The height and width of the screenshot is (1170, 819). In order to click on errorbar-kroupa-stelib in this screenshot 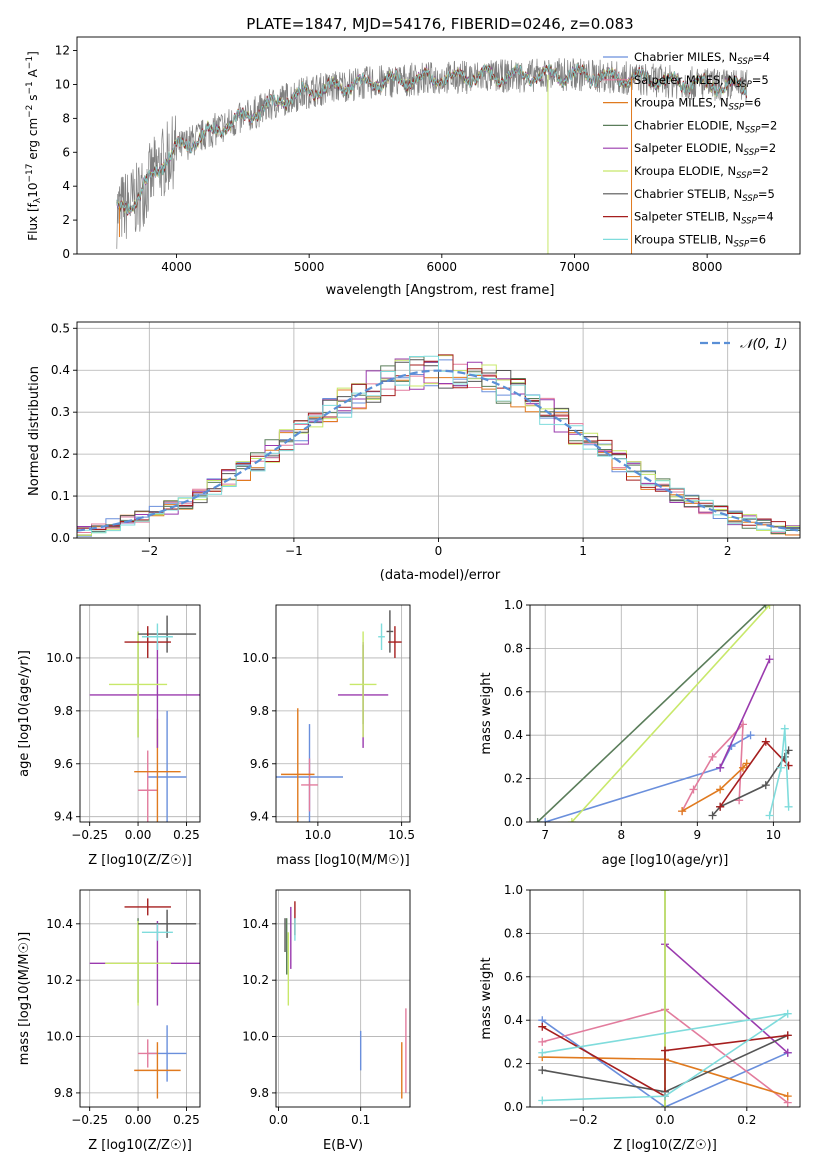, I will do `click(157, 932)`.